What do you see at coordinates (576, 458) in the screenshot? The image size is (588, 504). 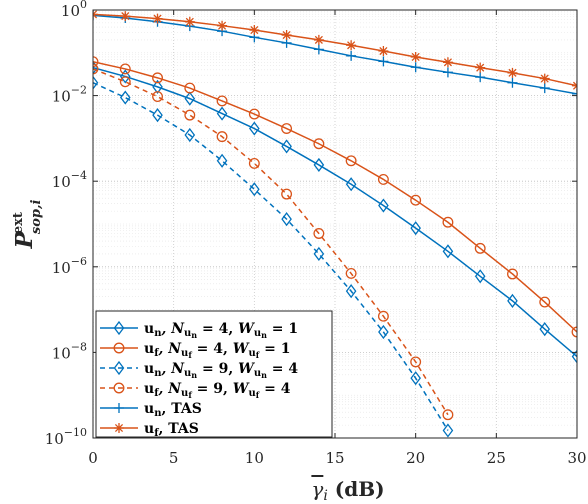 I see `x-tick-label: 30` at bounding box center [576, 458].